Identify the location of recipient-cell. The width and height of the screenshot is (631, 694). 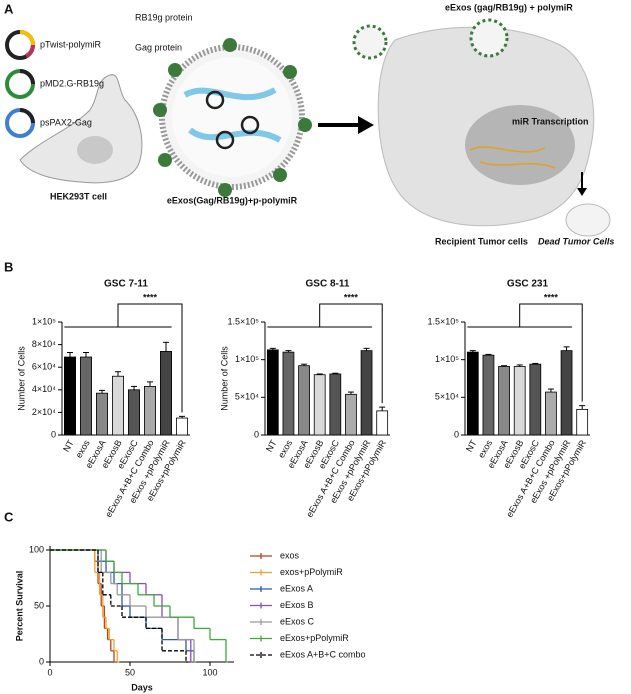
(473, 122).